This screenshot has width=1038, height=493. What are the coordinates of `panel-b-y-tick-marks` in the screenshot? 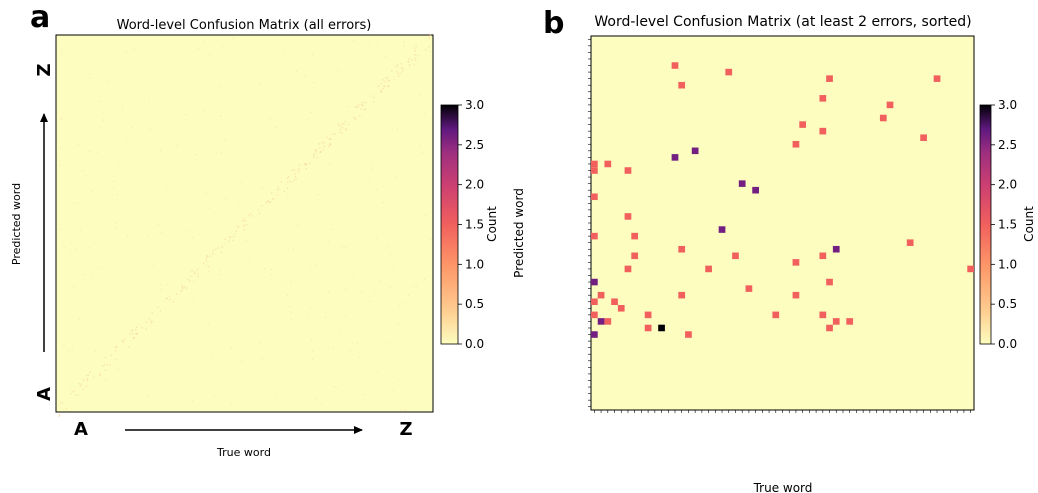 It's located at (589, 223).